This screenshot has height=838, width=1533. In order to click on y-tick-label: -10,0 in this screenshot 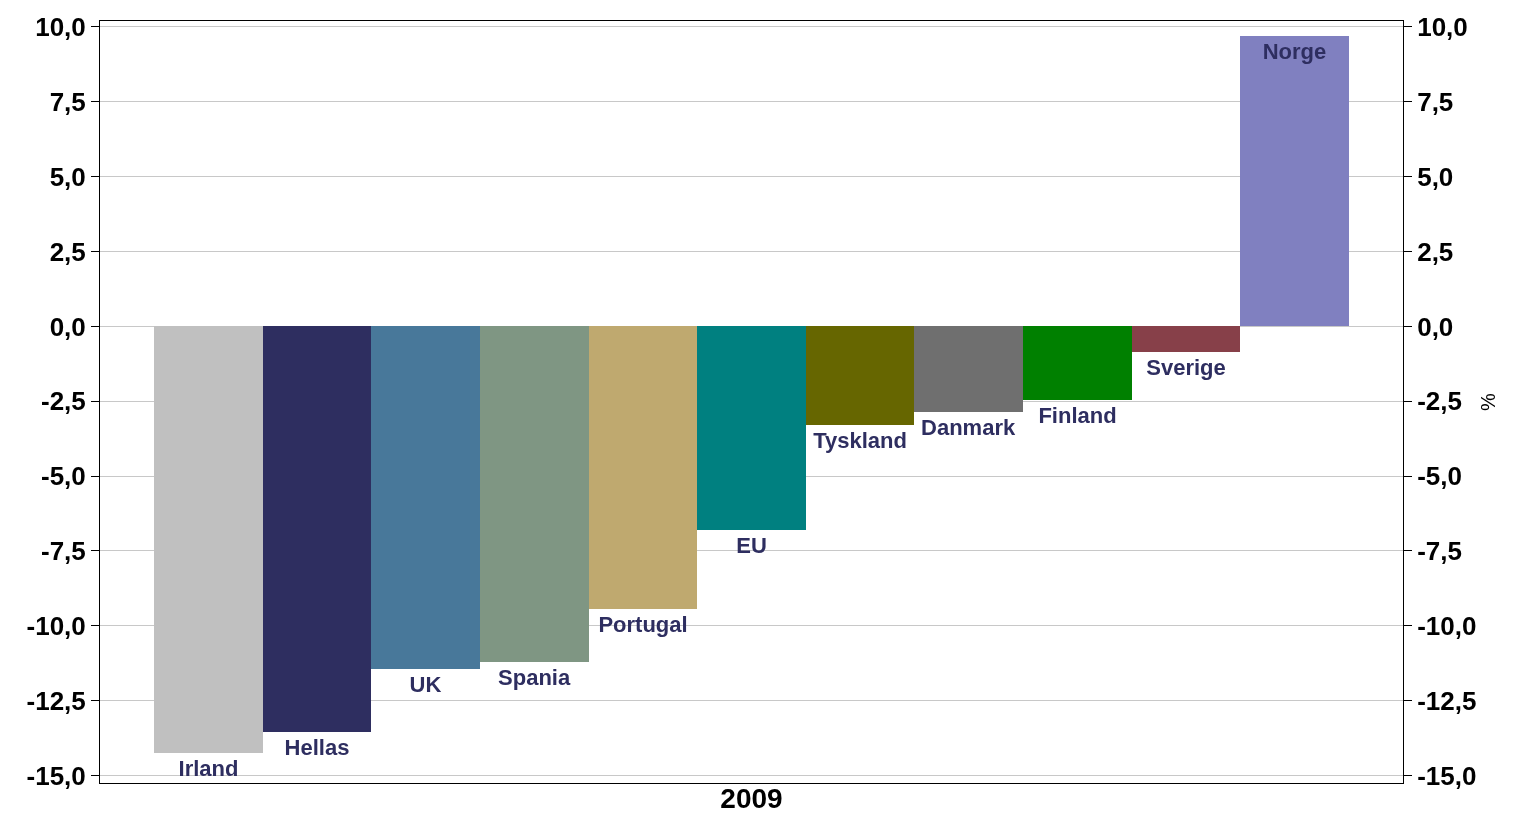, I will do `click(56, 625)`.